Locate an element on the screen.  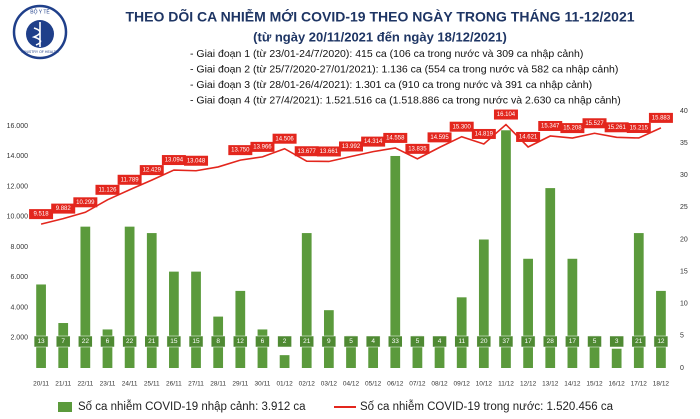
value-label: 13.966 is located at coordinates (262, 147).